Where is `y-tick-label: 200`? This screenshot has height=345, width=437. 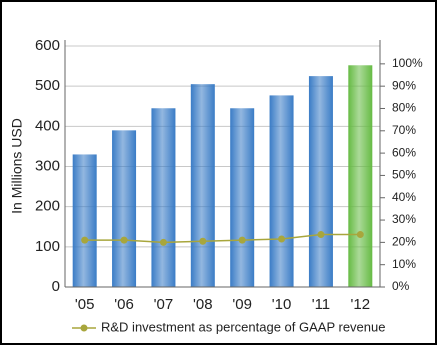
y-tick-label: 200 is located at coordinates (47, 206).